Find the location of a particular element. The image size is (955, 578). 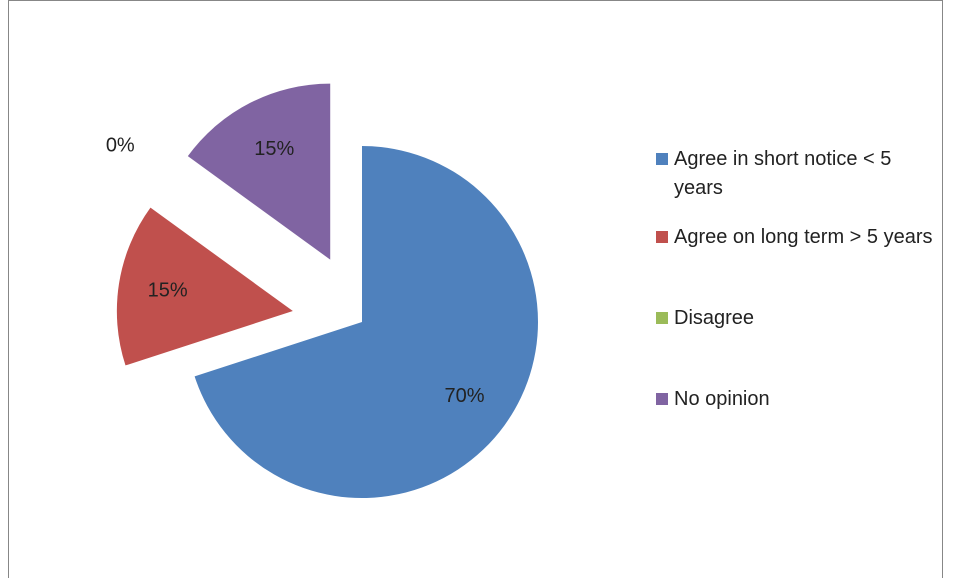

legend-label-no-opinion: No opinion is located at coordinates (722, 399).